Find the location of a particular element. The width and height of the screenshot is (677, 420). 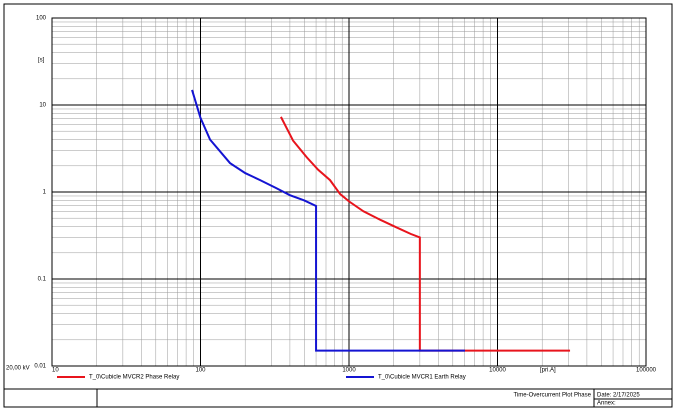

legend-label: T_0\Cubicle MVCR1 Earth Relay is located at coordinates (422, 378).